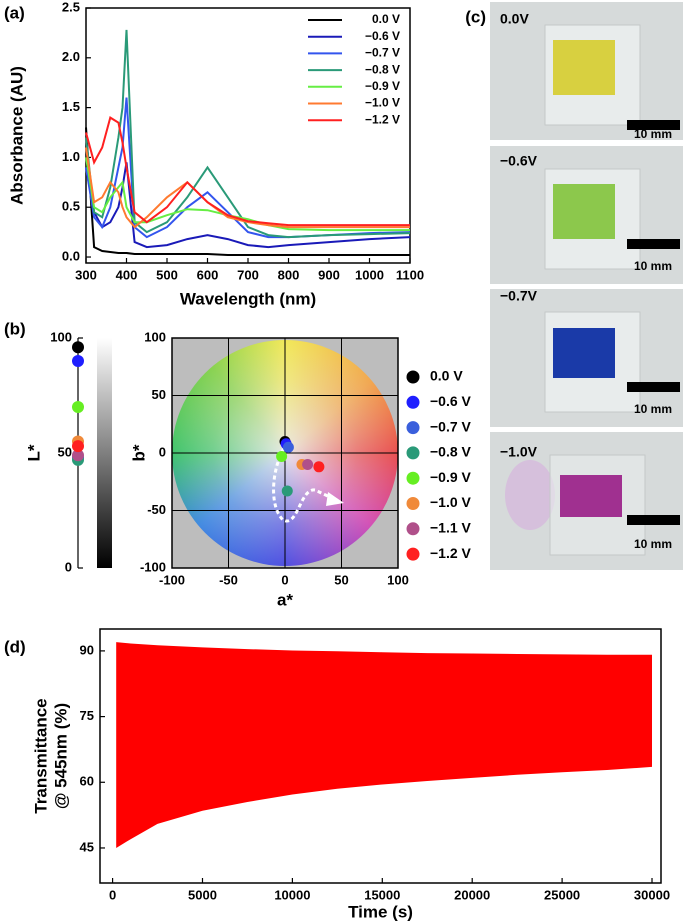  I want to click on x-tick-label: 800, so click(289, 274).